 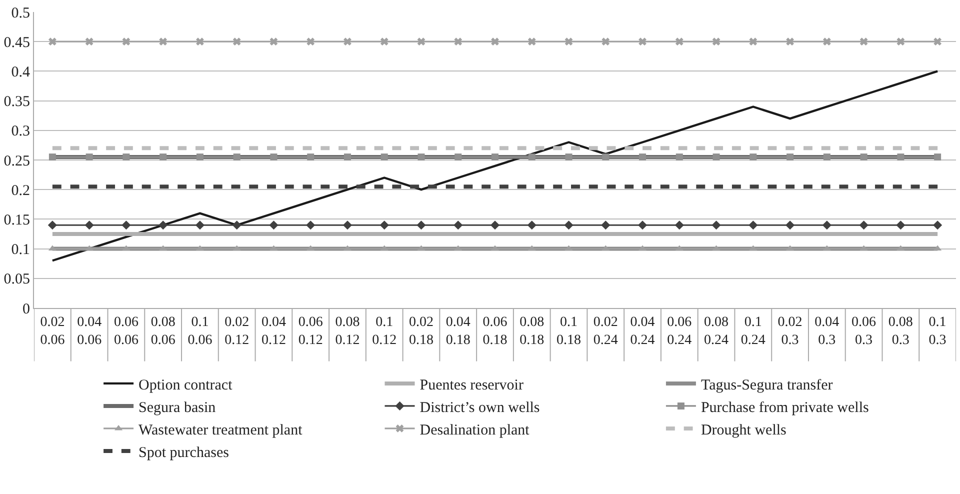 What do you see at coordinates (200, 331) in the screenshot?
I see `x-tick-label: 0.1 0.06` at bounding box center [200, 331].